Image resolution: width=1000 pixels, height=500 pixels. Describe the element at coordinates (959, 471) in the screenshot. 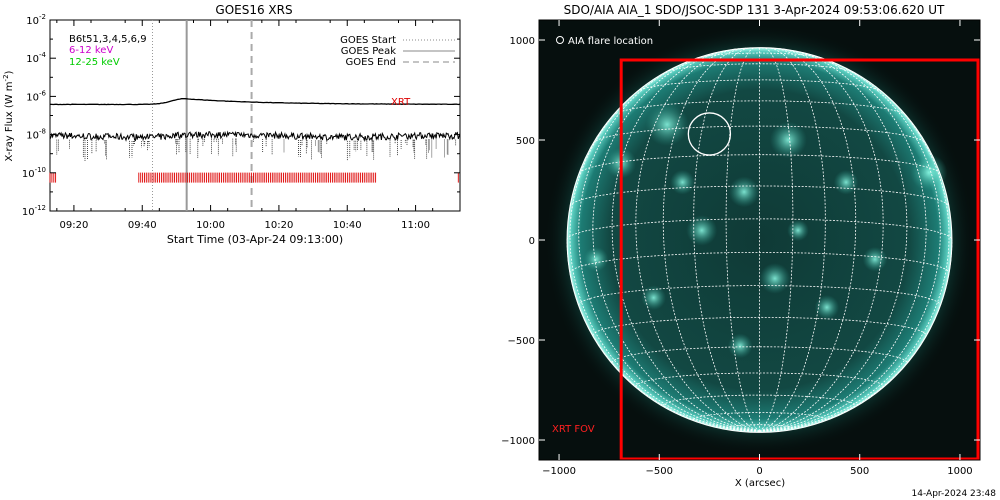

I see `aia-x-tick-label: 1000` at that location.